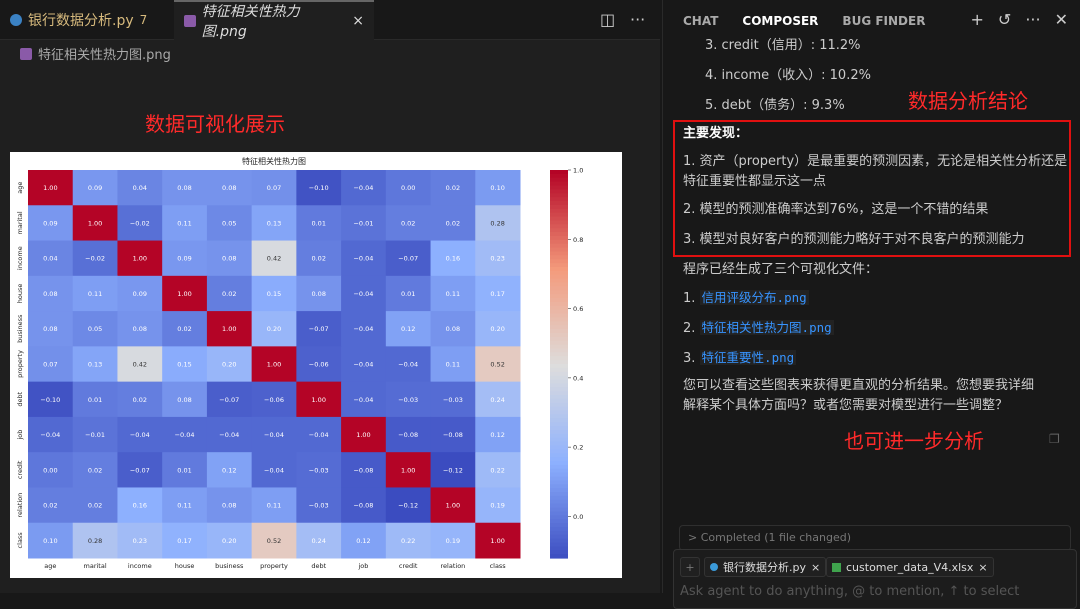 The width and height of the screenshot is (1080, 609). Describe the element at coordinates (875, 538) in the screenshot. I see `completed-summary: > Completed (1 file changed)` at that location.